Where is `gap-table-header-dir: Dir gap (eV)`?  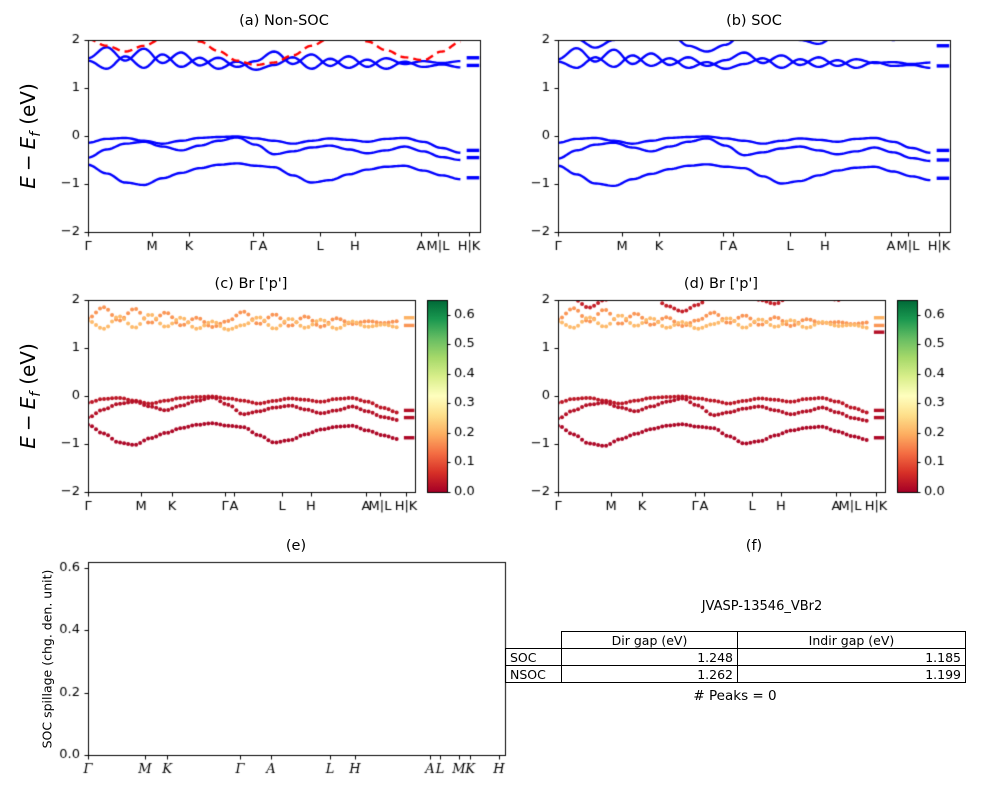 gap-table-header-dir: Dir gap (eV) is located at coordinates (649, 640).